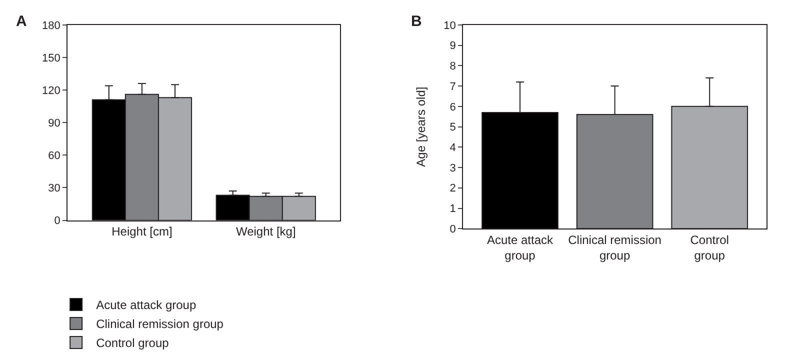 The height and width of the screenshot is (363, 788). Describe the element at coordinates (453, 209) in the screenshot. I see `y-tick-label: 1` at that location.